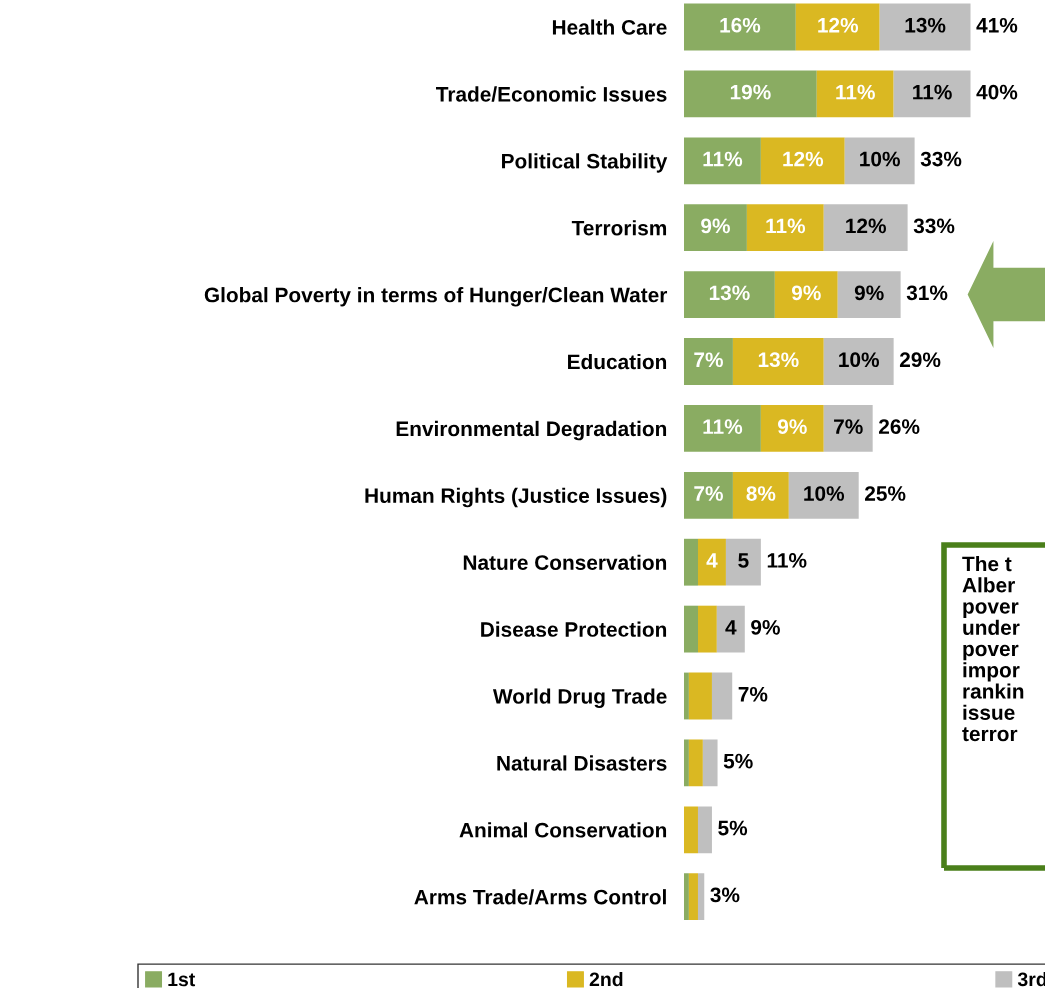  What do you see at coordinates (563, 830) in the screenshot?
I see `y-tick-label: Animal Conservation` at bounding box center [563, 830].